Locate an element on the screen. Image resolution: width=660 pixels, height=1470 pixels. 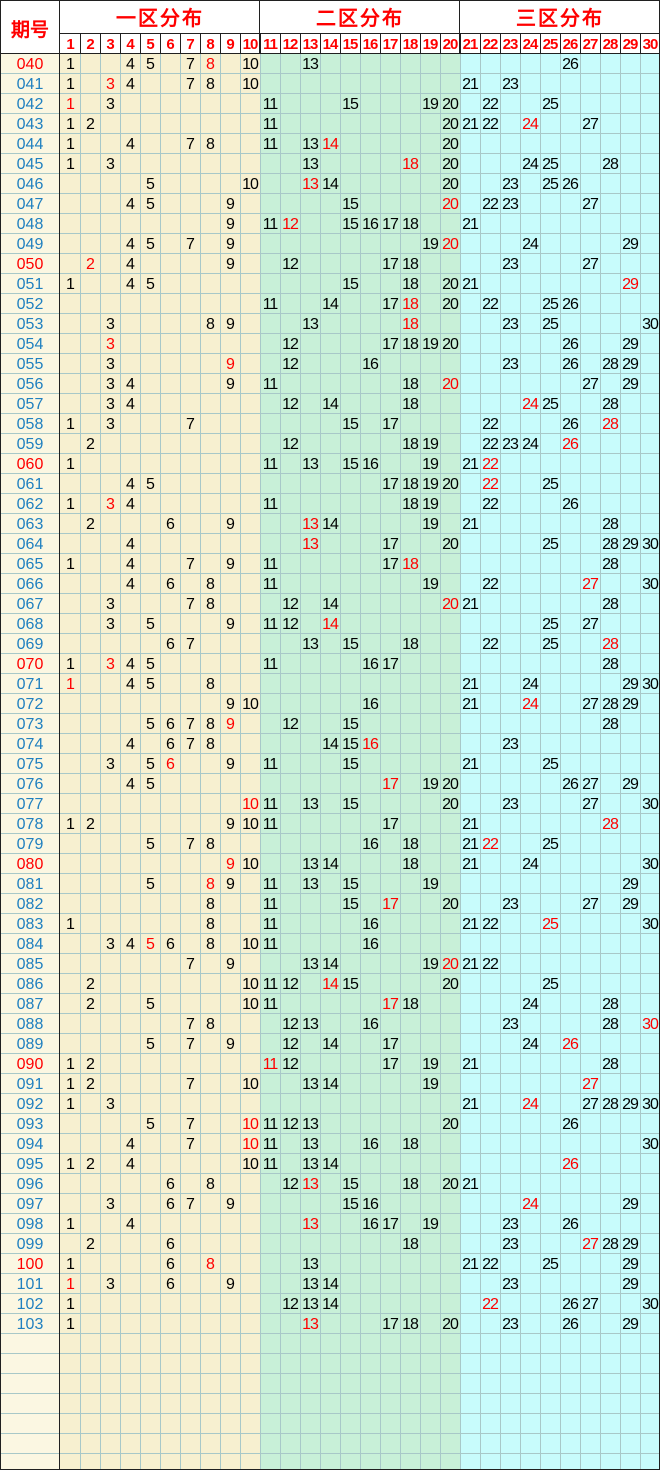
period-cell: 075 is located at coordinates (30, 764).